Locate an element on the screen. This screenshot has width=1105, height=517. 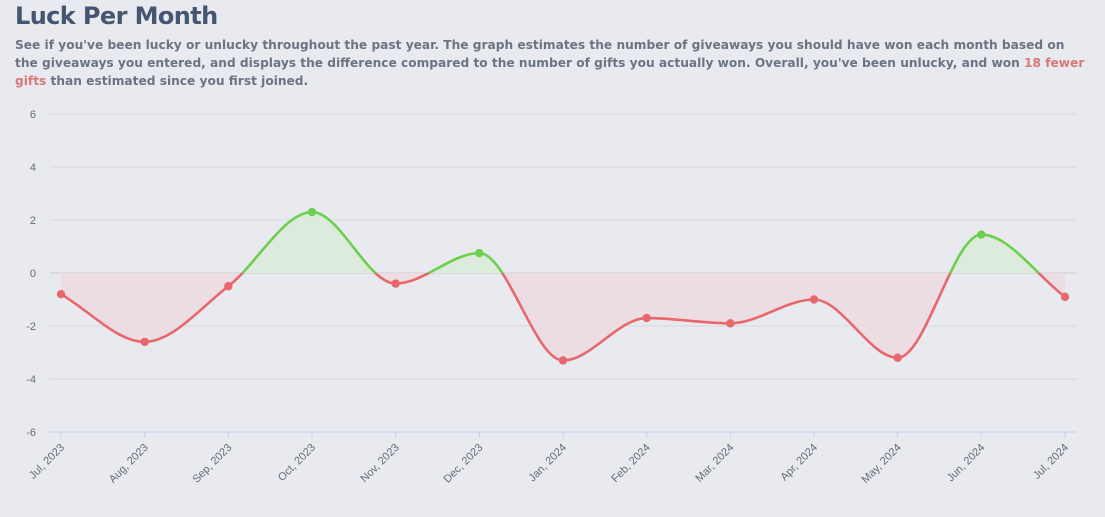
x-tick-label: Jul, 2024 is located at coordinates (1051, 462).